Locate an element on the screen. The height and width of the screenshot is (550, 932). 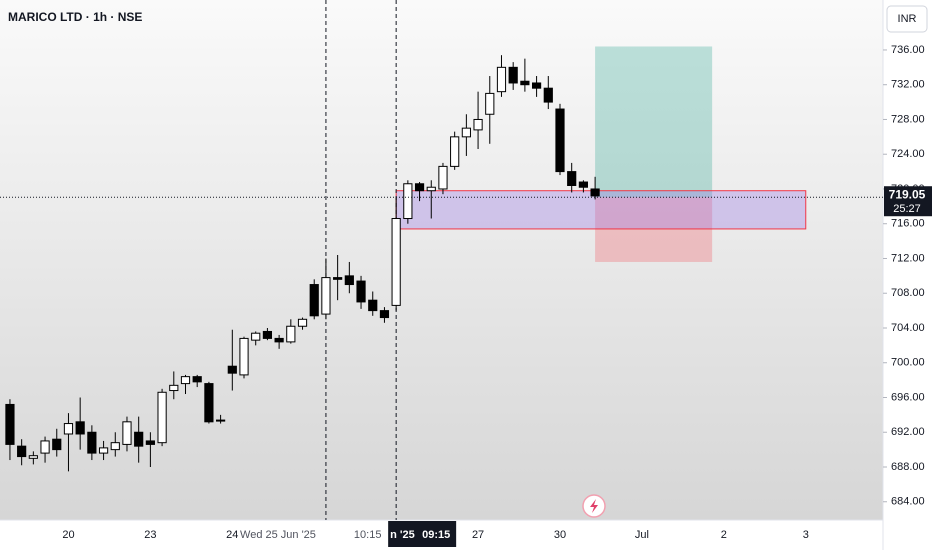
y-tick-label: 700.00 is located at coordinates (908, 363).